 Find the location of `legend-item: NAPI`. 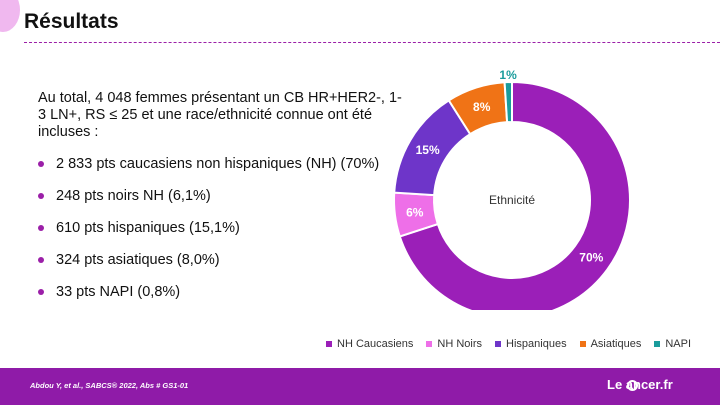

legend-item: NAPI is located at coordinates (672, 344).